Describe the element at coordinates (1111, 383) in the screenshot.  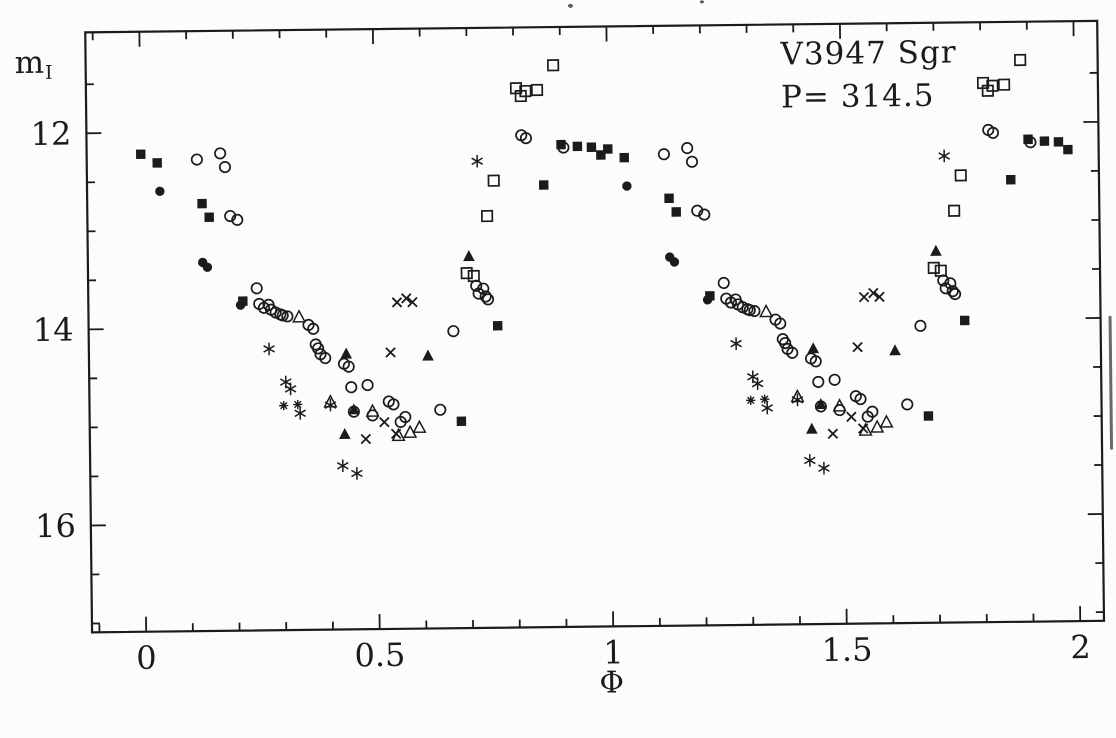
I see `scan-artifact-line` at that location.